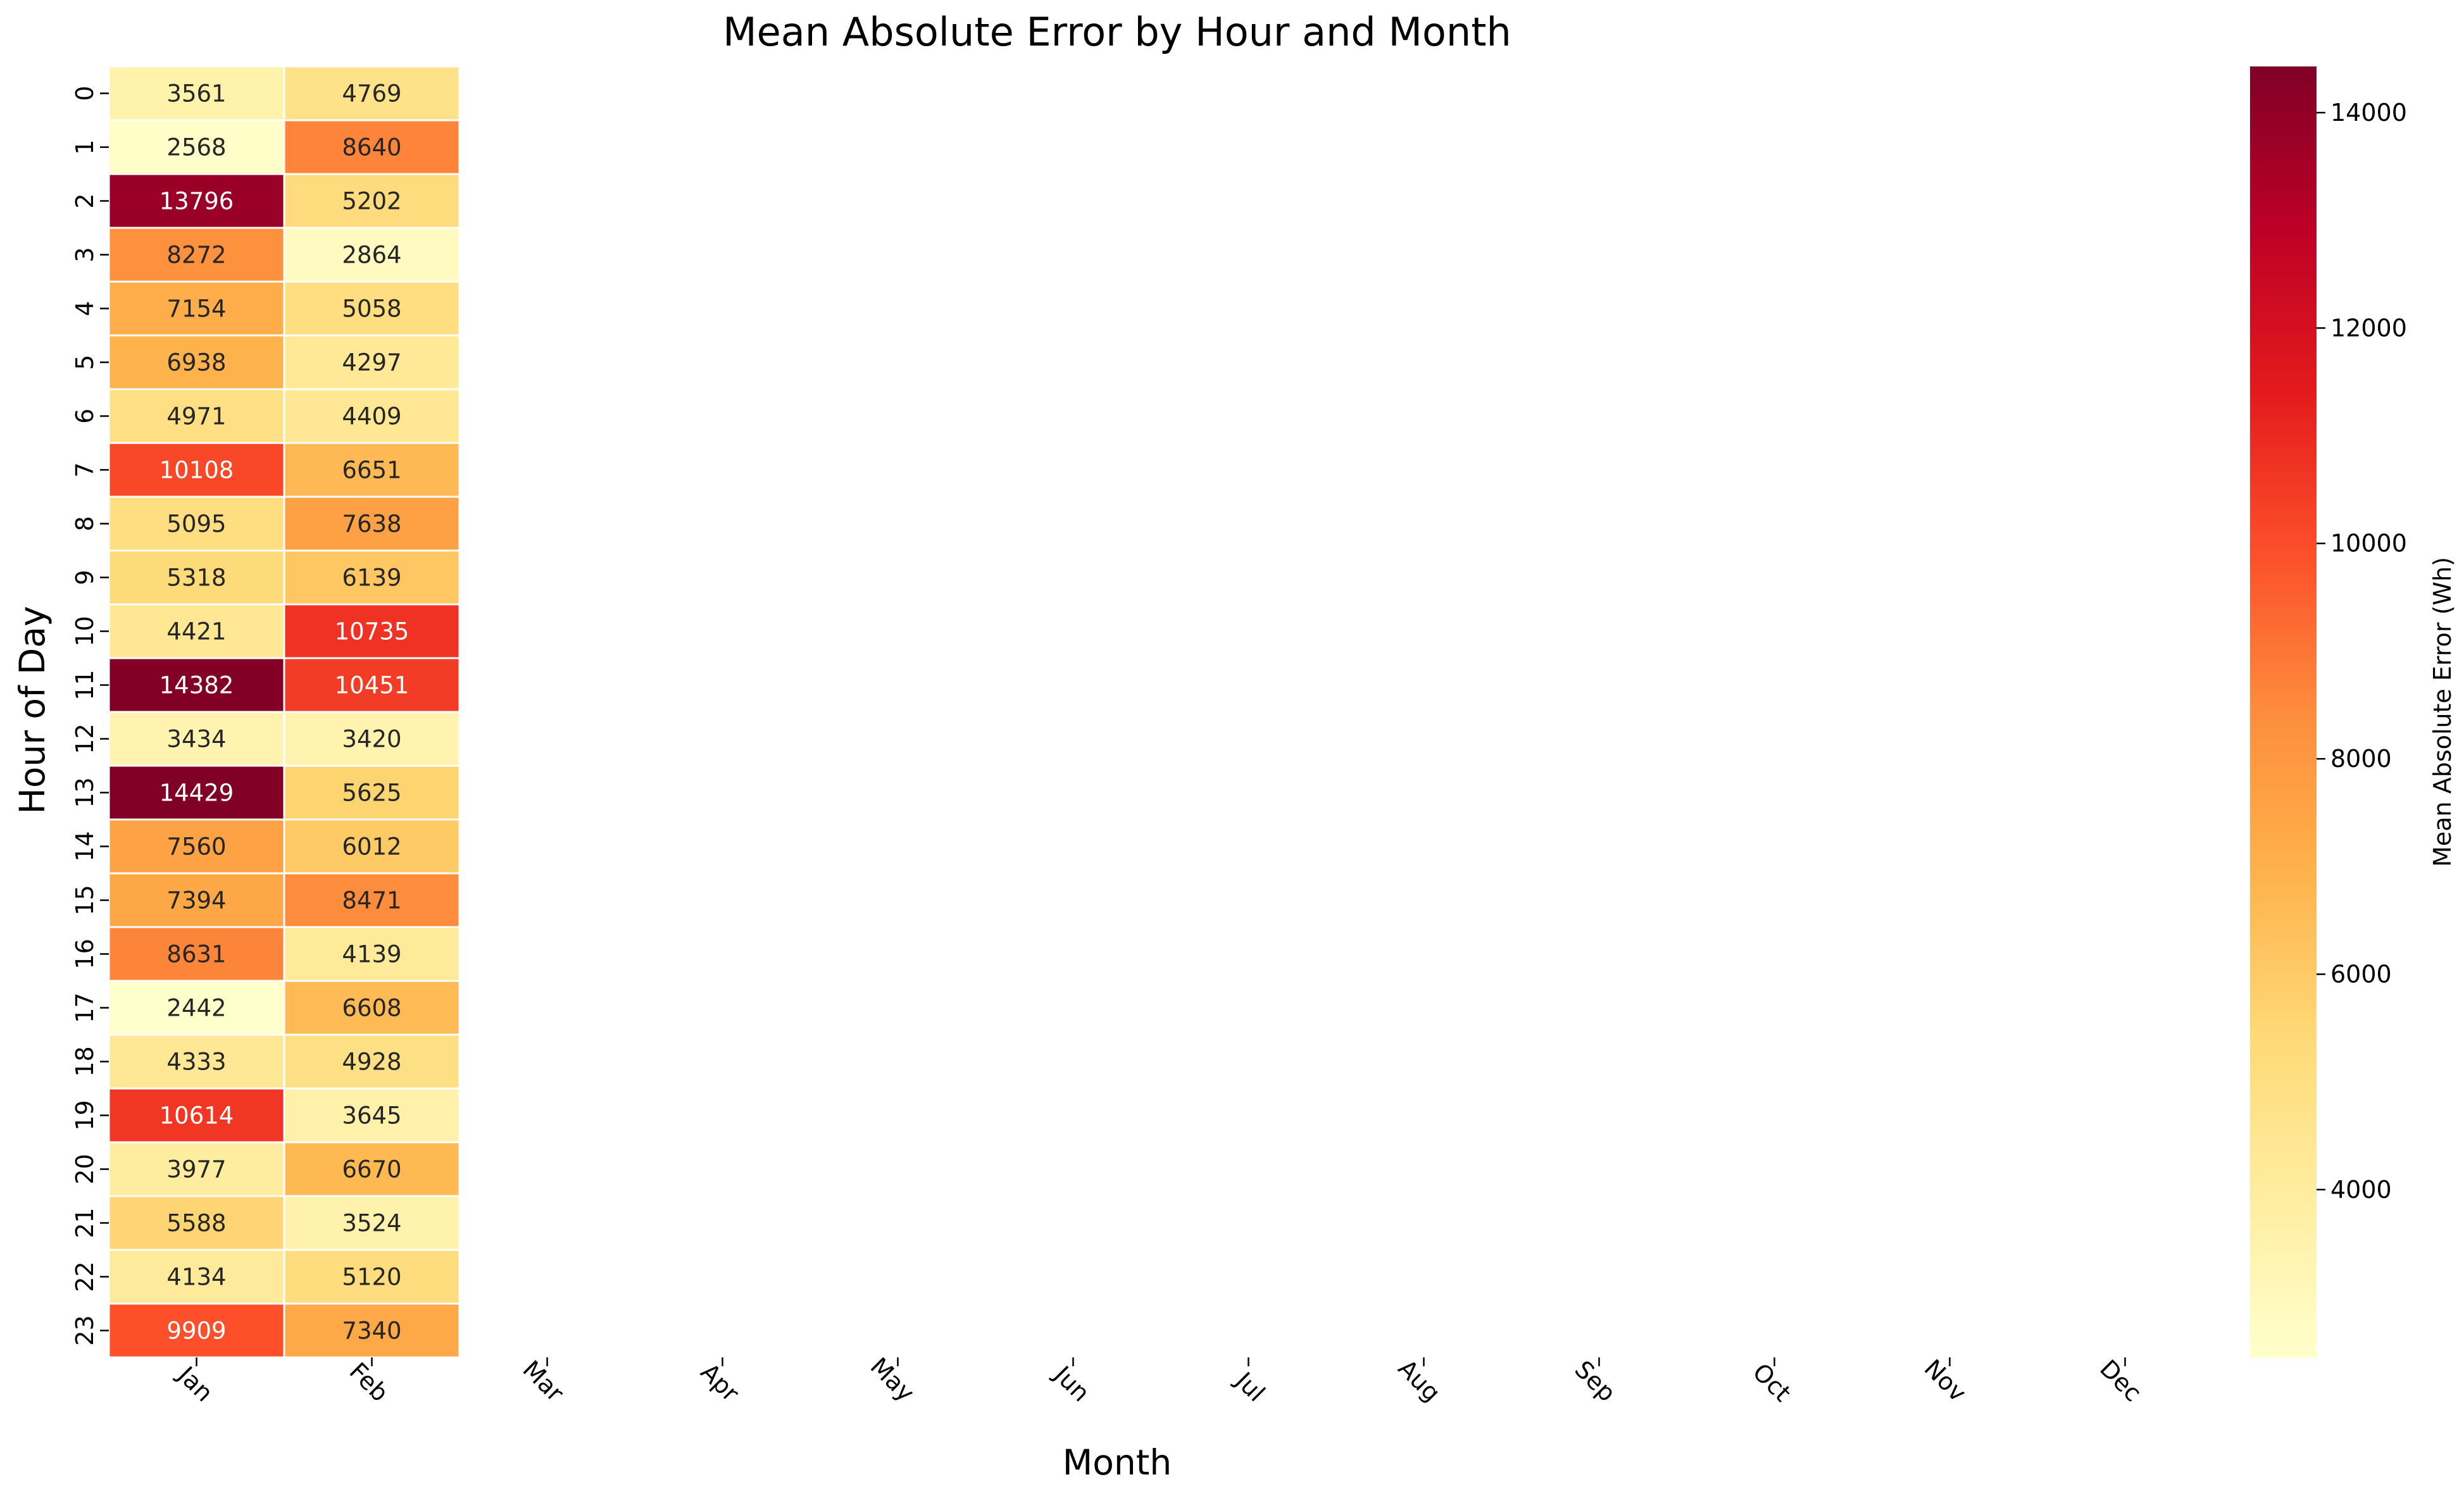  Describe the element at coordinates (196, 955) in the screenshot. I see `cell-value-label: 8631` at that location.